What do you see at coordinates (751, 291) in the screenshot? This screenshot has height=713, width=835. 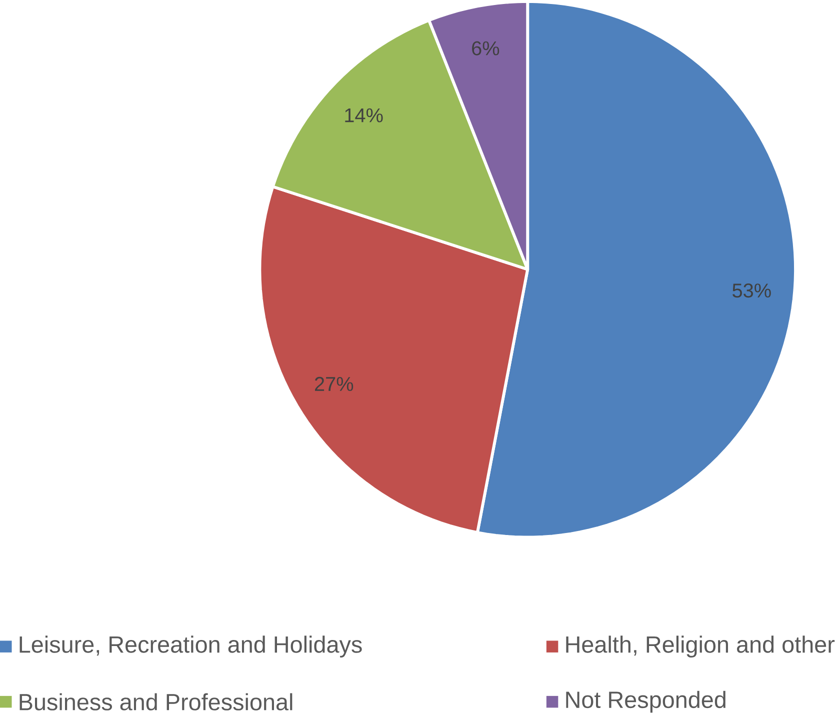 I see `data-label: 53%` at bounding box center [751, 291].